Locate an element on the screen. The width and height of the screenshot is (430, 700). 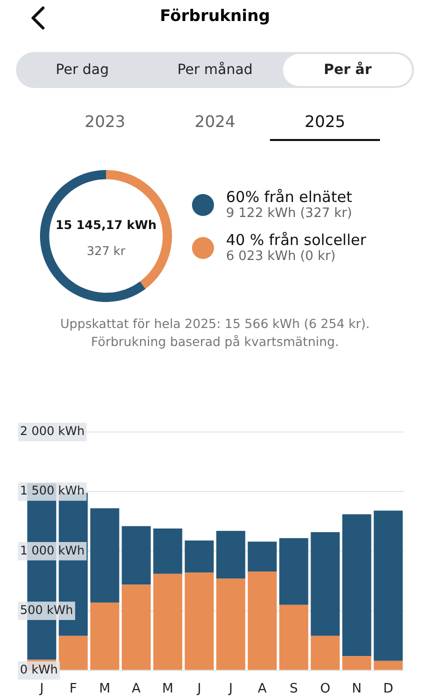
text: 2024 is located at coordinates (215, 122).